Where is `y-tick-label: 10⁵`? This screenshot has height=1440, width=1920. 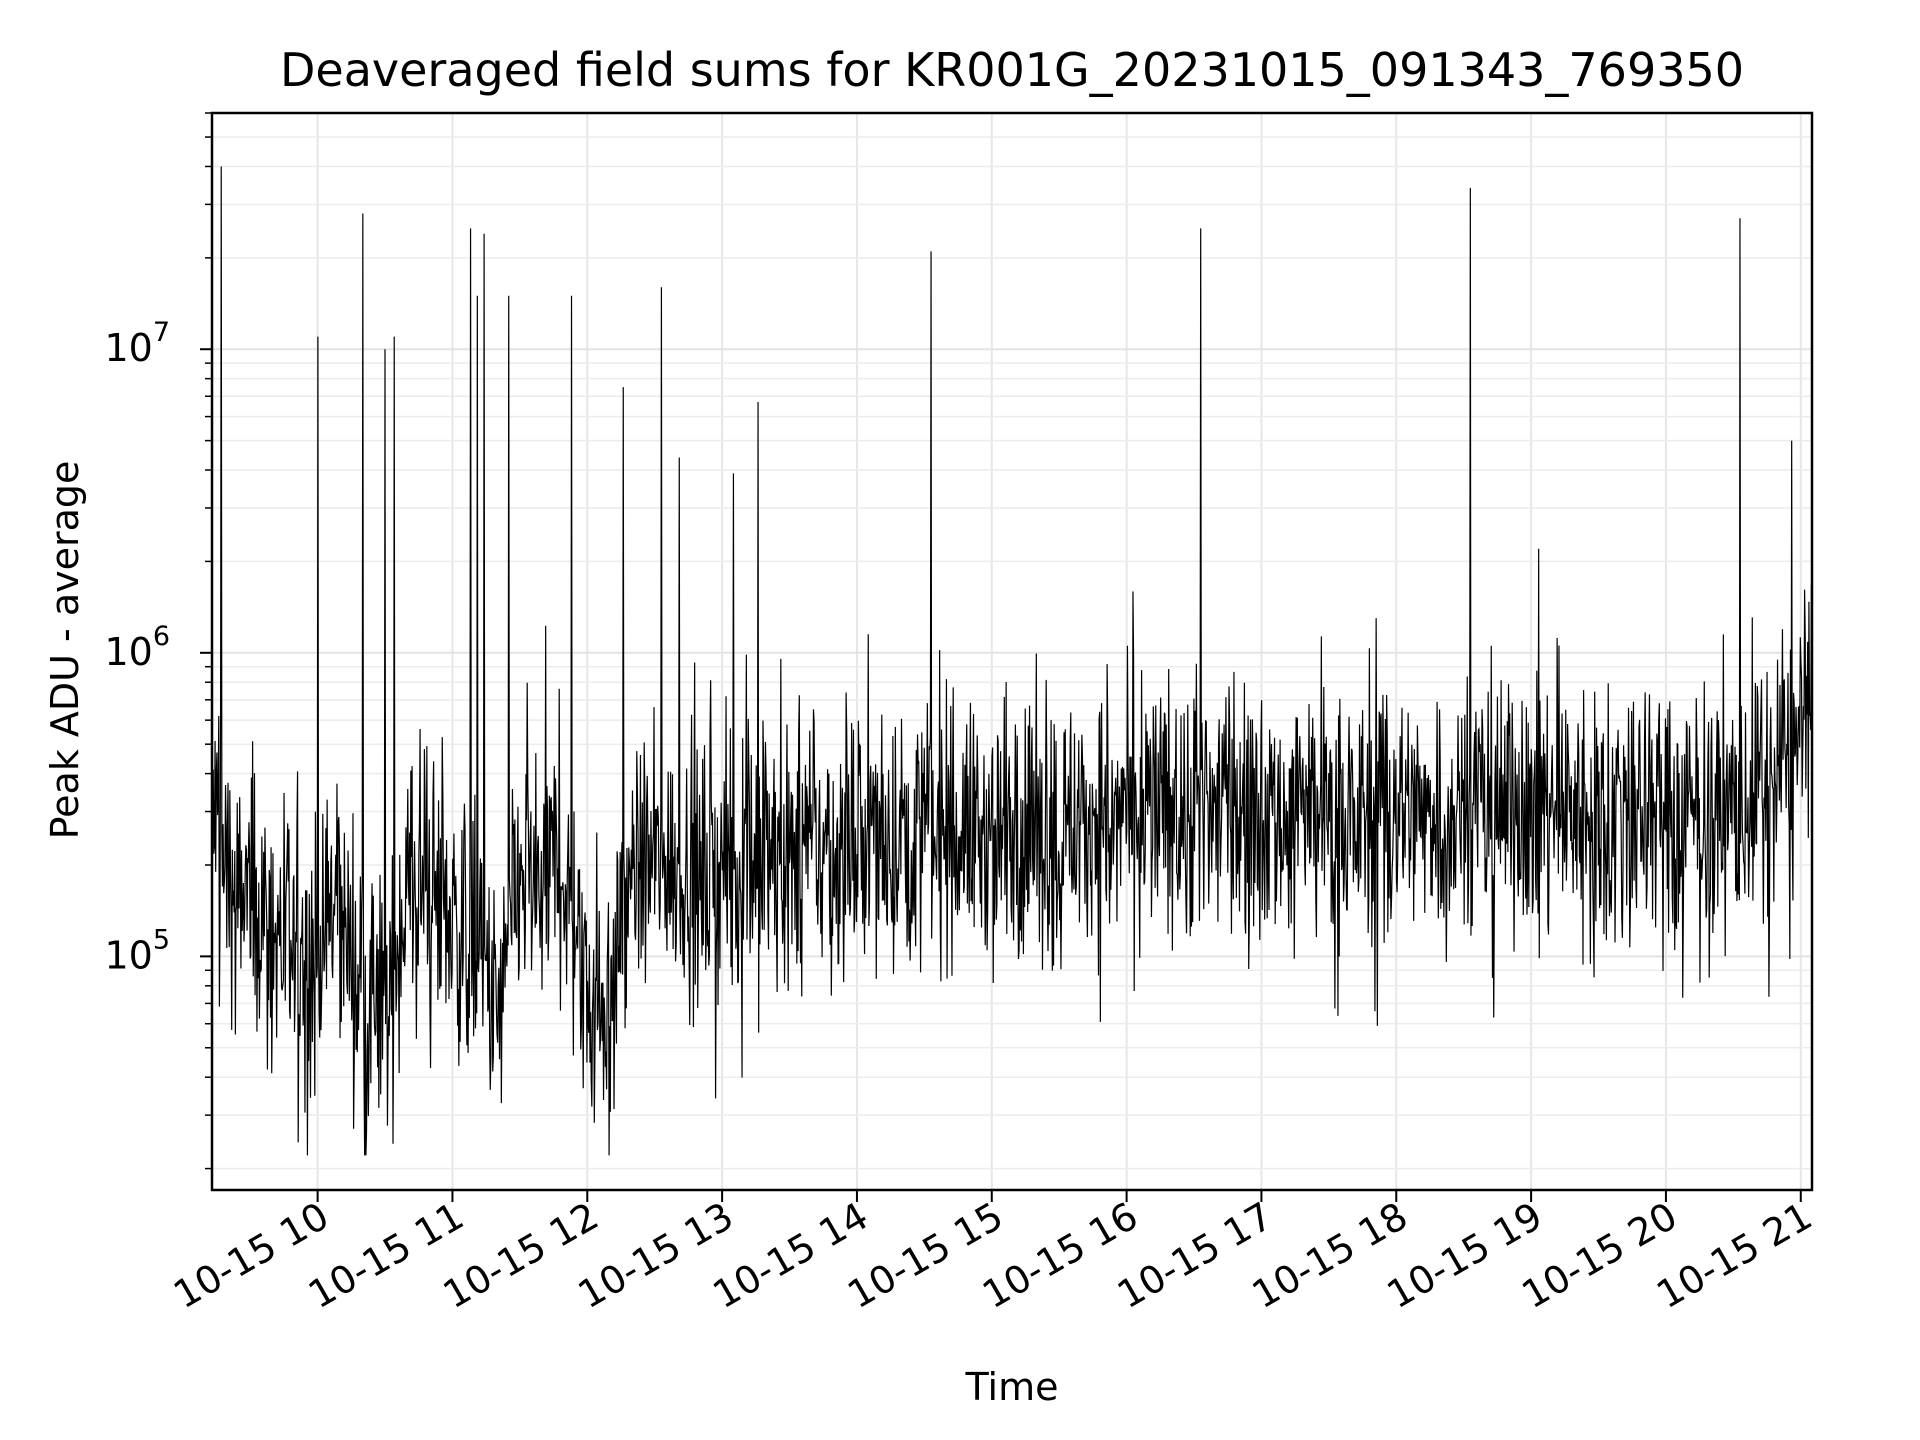
y-tick-label: 10⁵ is located at coordinates (137, 950).